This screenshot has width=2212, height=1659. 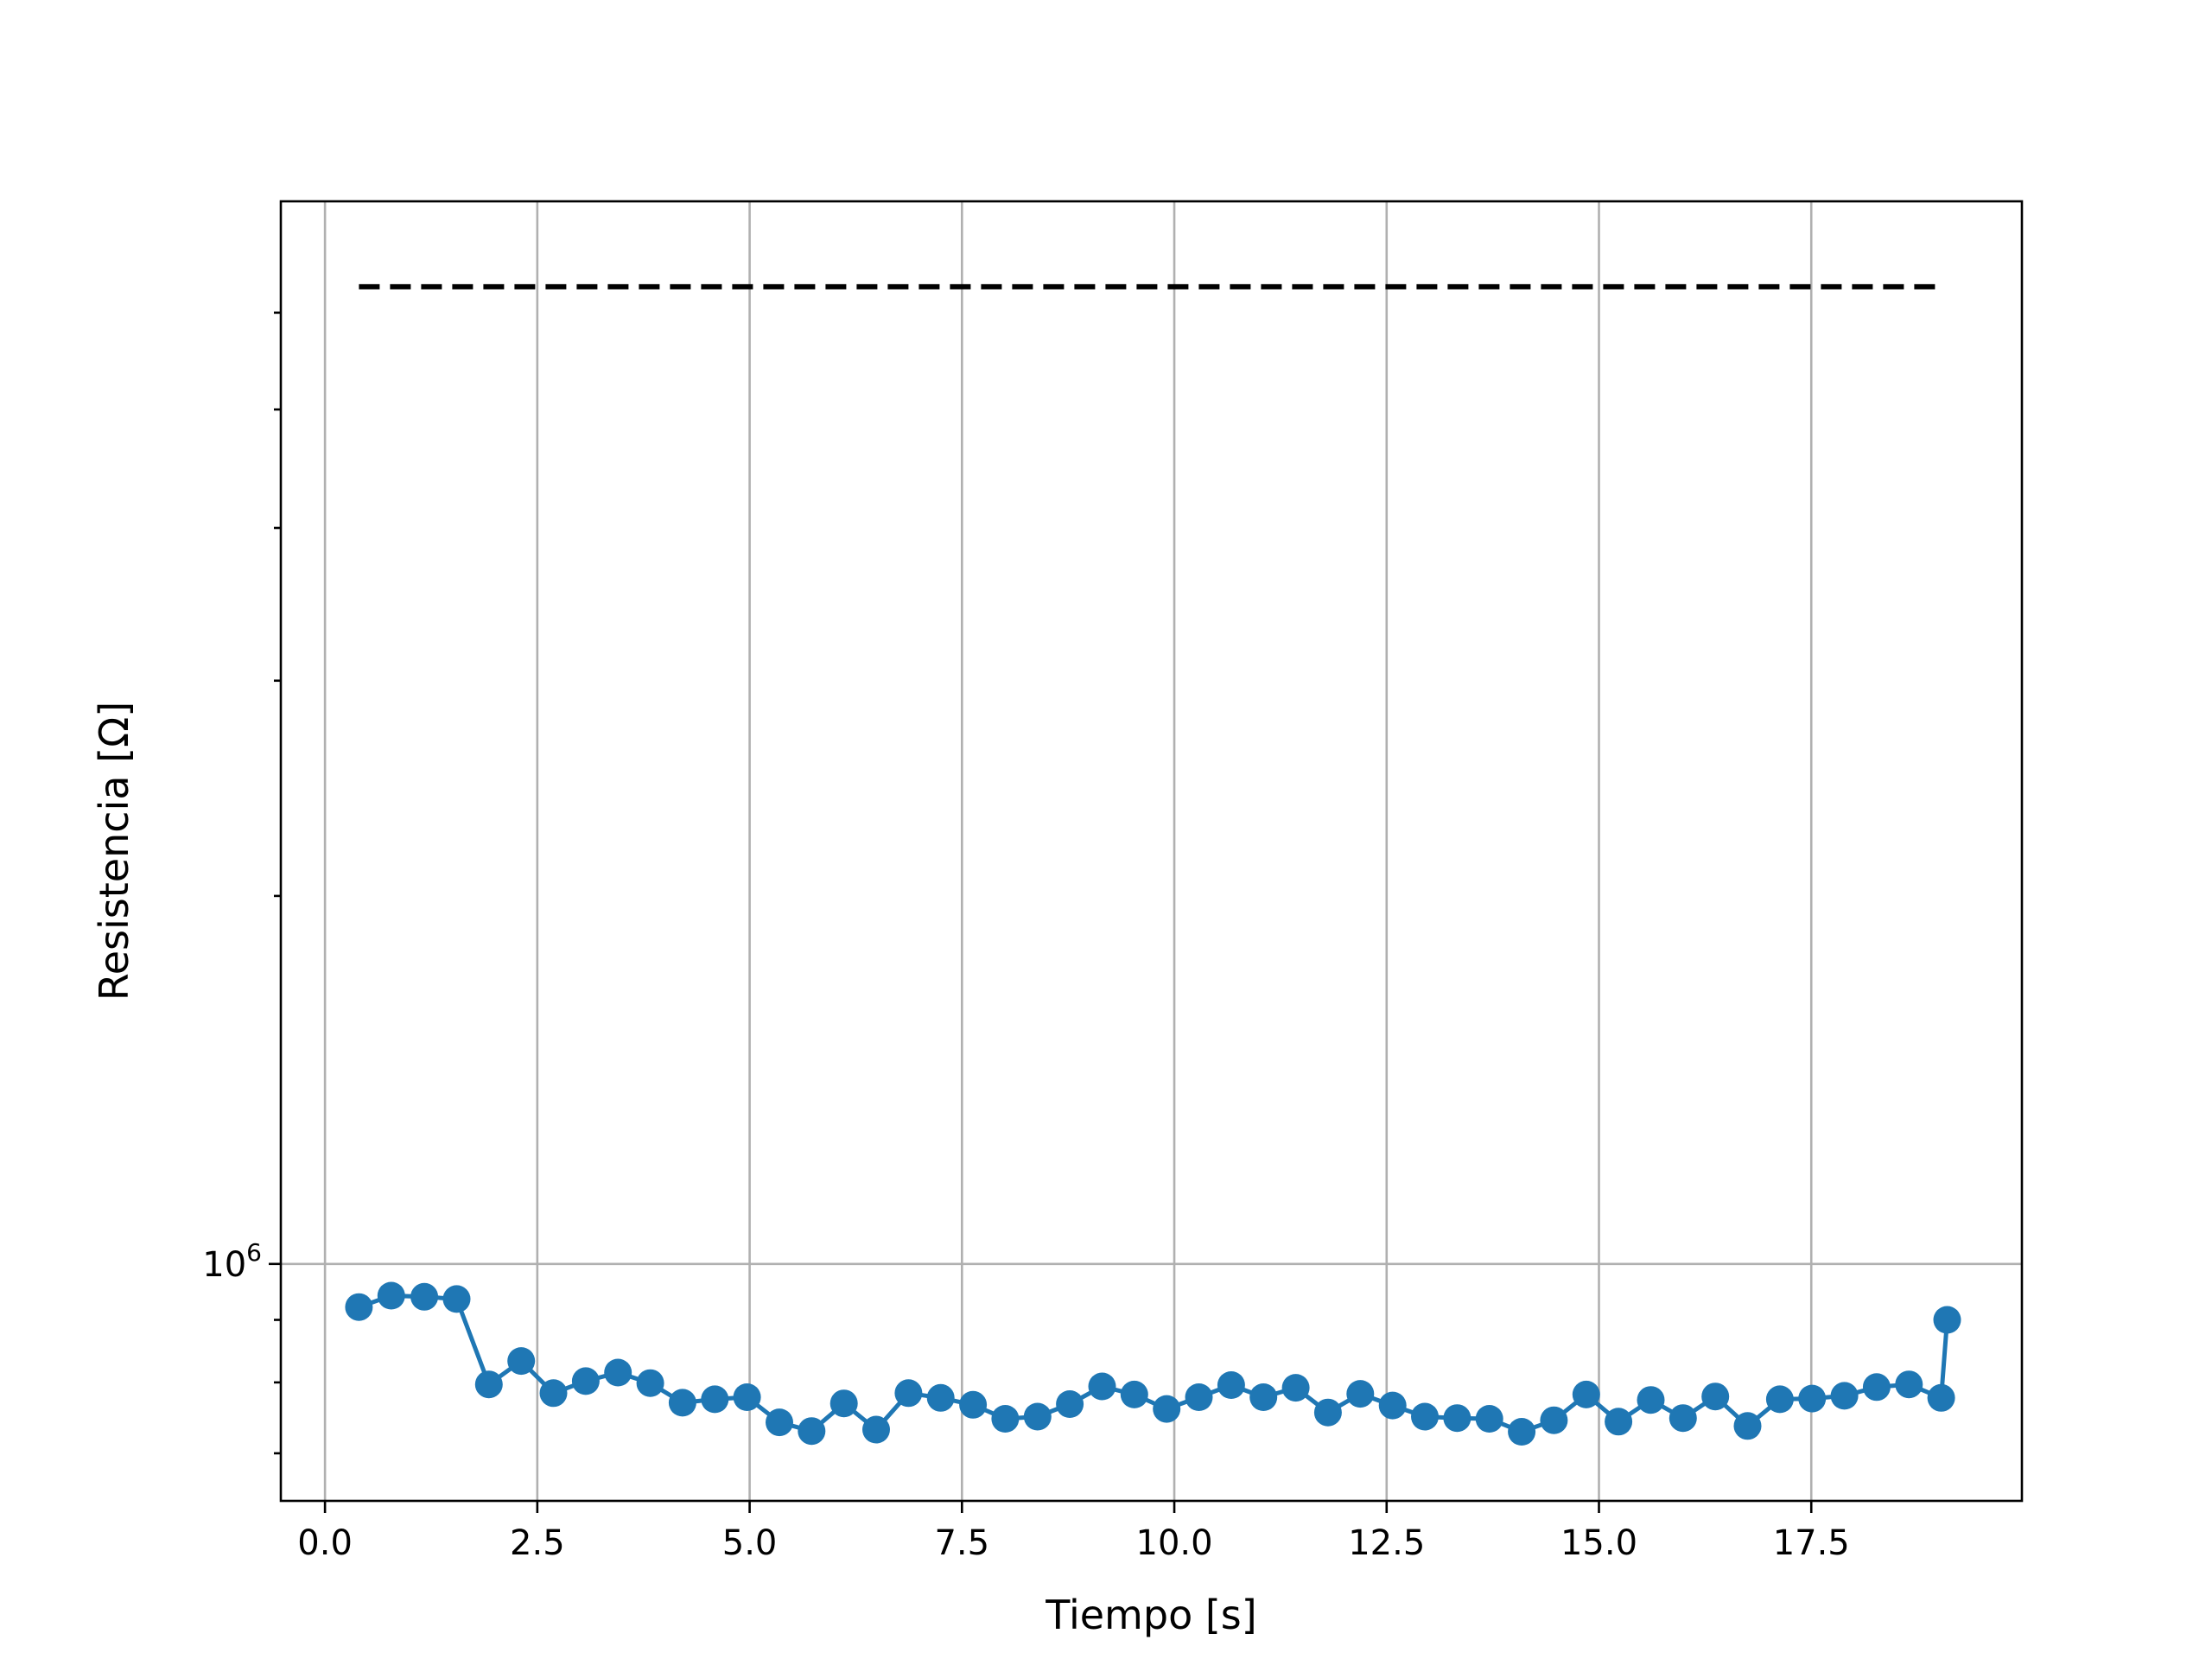 What do you see at coordinates (750, 1543) in the screenshot?
I see `x-tick-label: 5.0` at bounding box center [750, 1543].